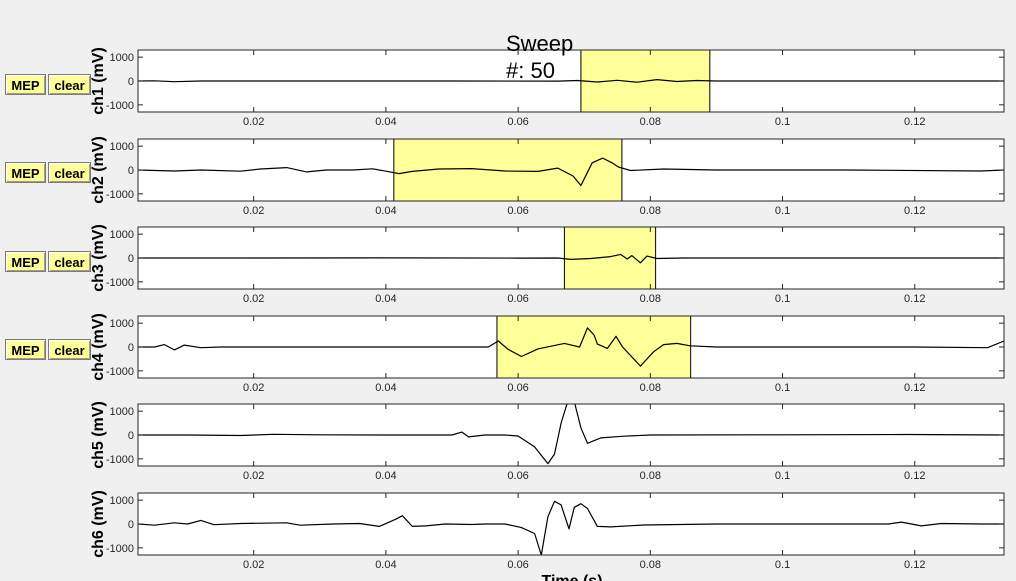 This screenshot has width=1016, height=581. I want to click on ch1-mep-button: MEP, so click(25, 84).